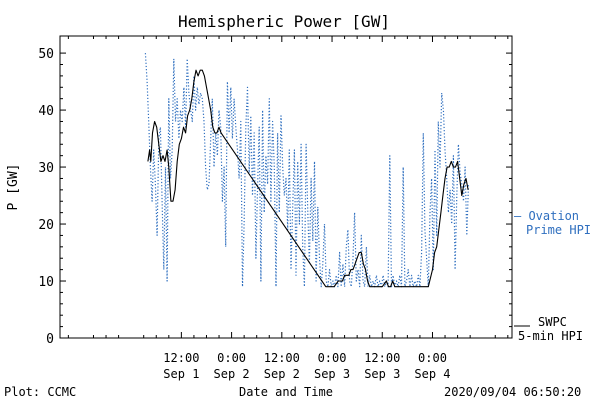  I want to click on y-tick-label: 0, so click(50, 339).